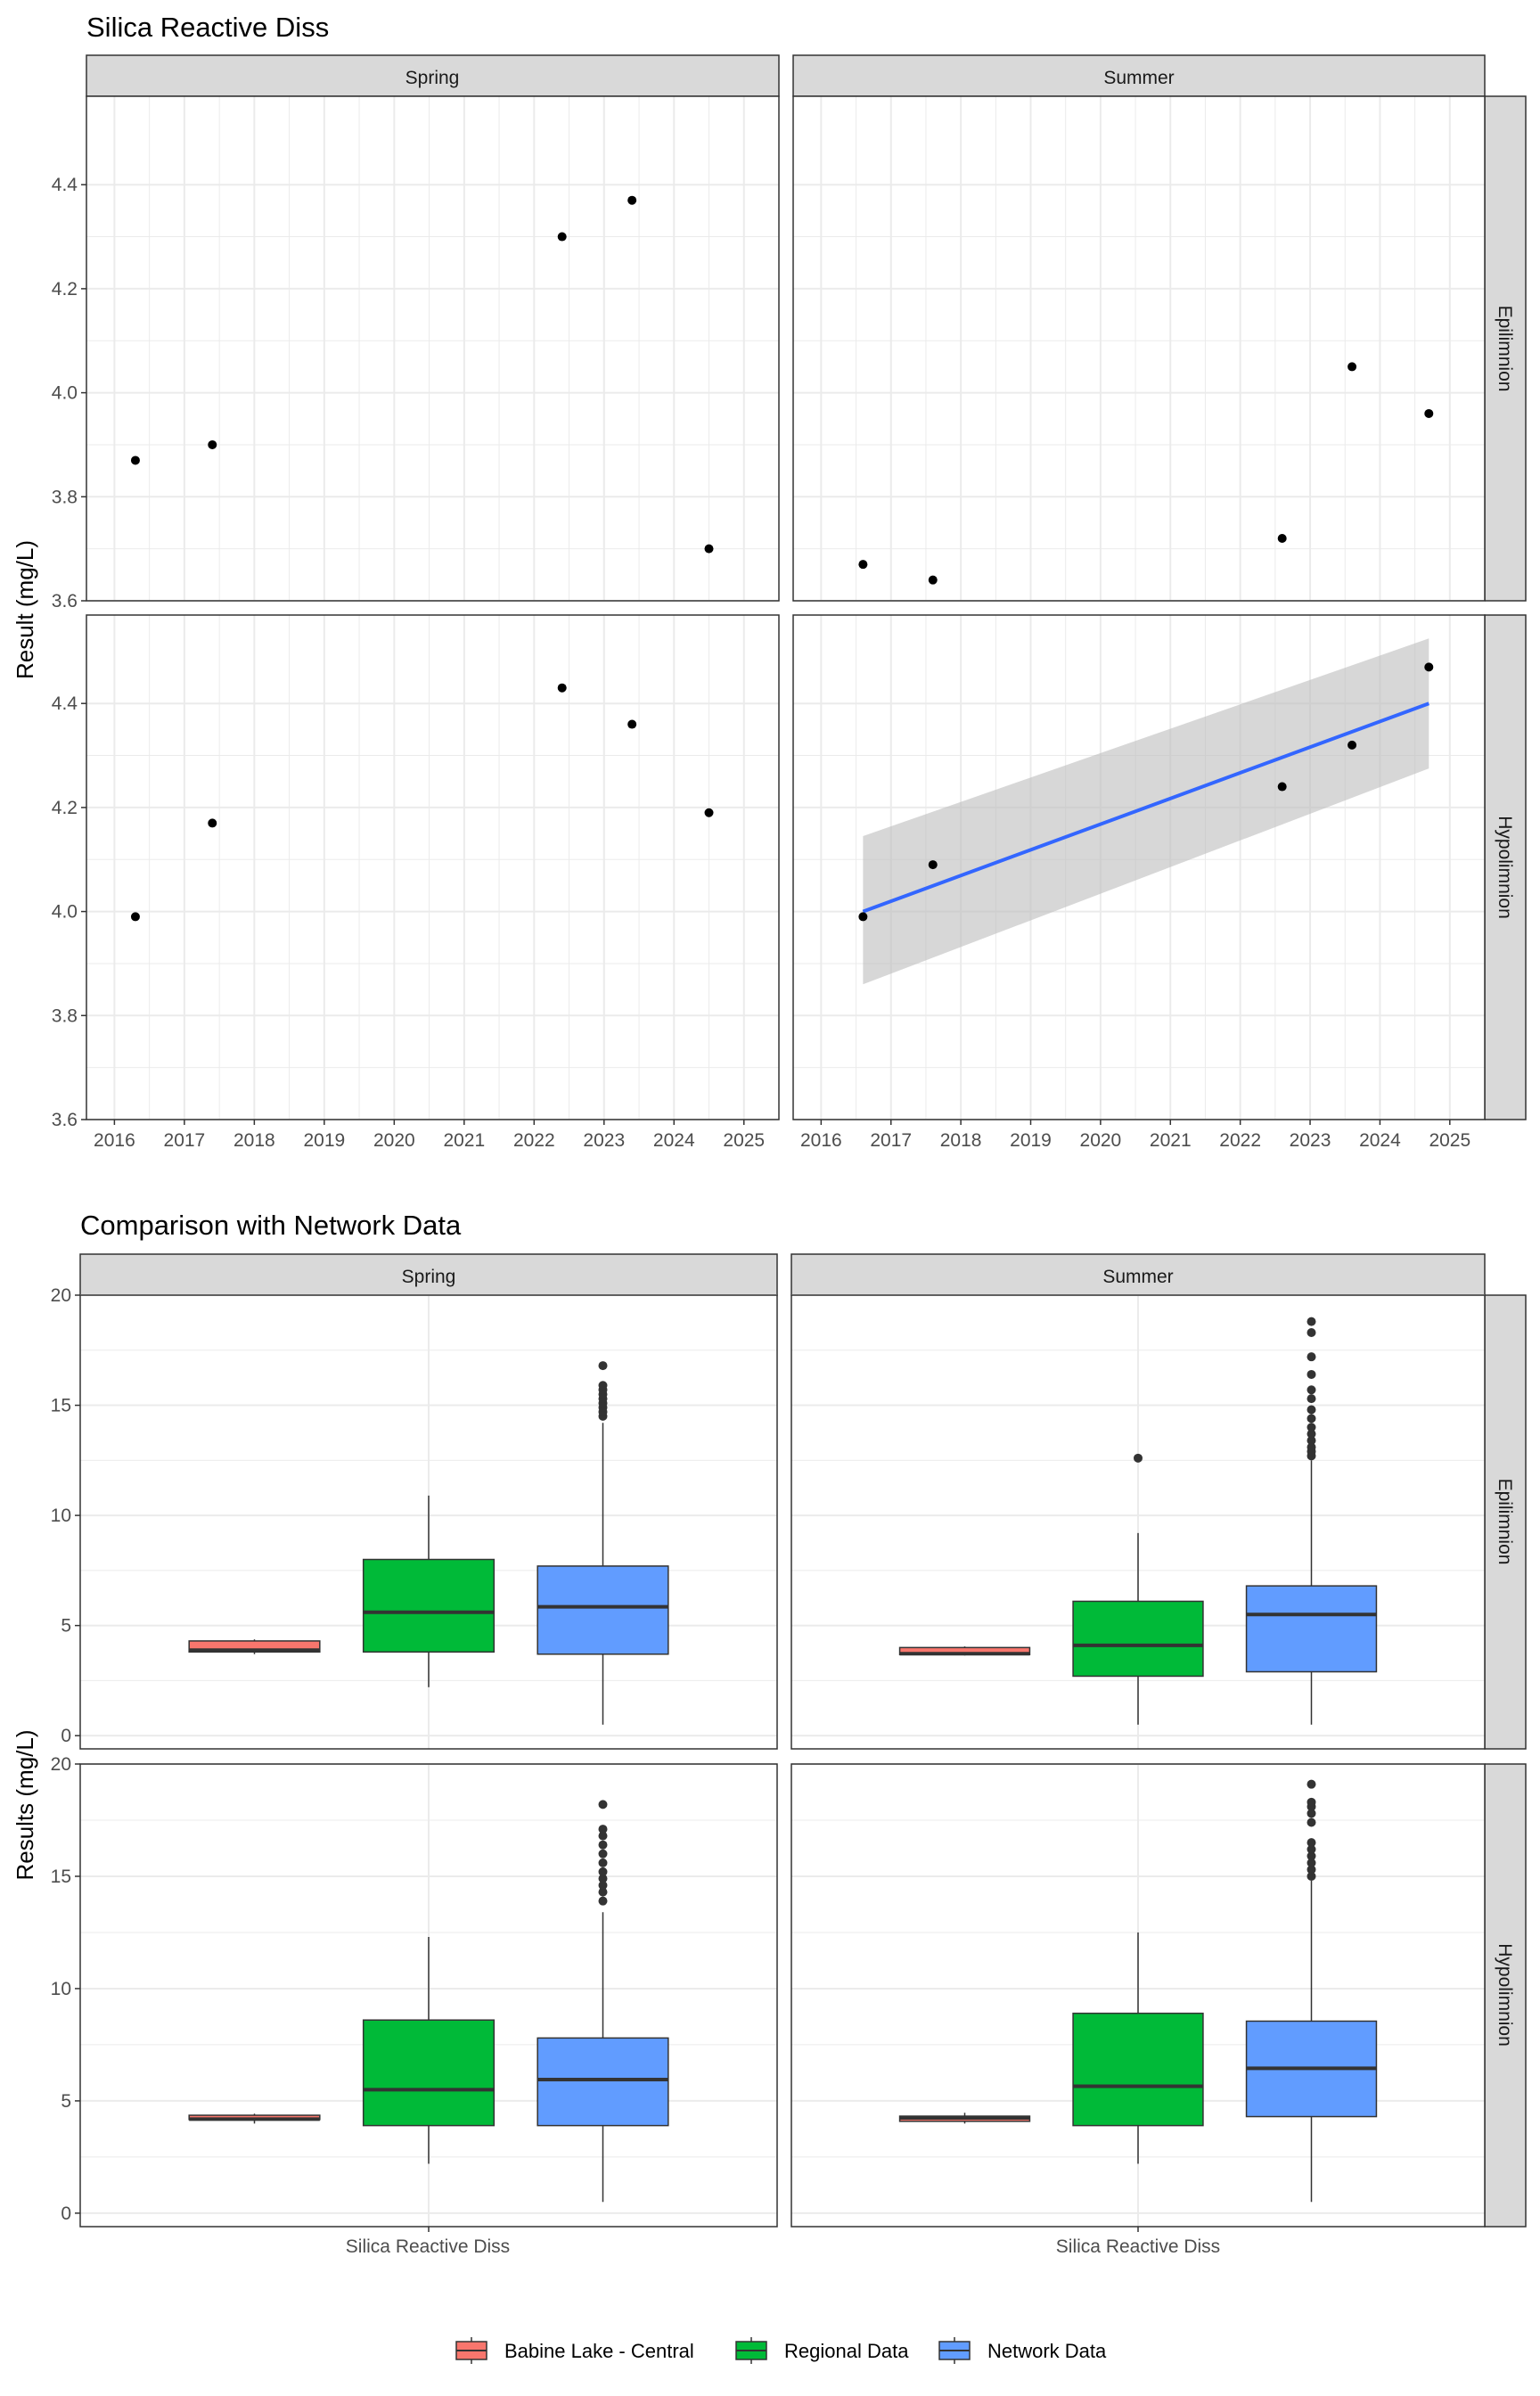 This screenshot has height=2396, width=1540. What do you see at coordinates (1145, 808) in the screenshot?
I see `trend-line` at bounding box center [1145, 808].